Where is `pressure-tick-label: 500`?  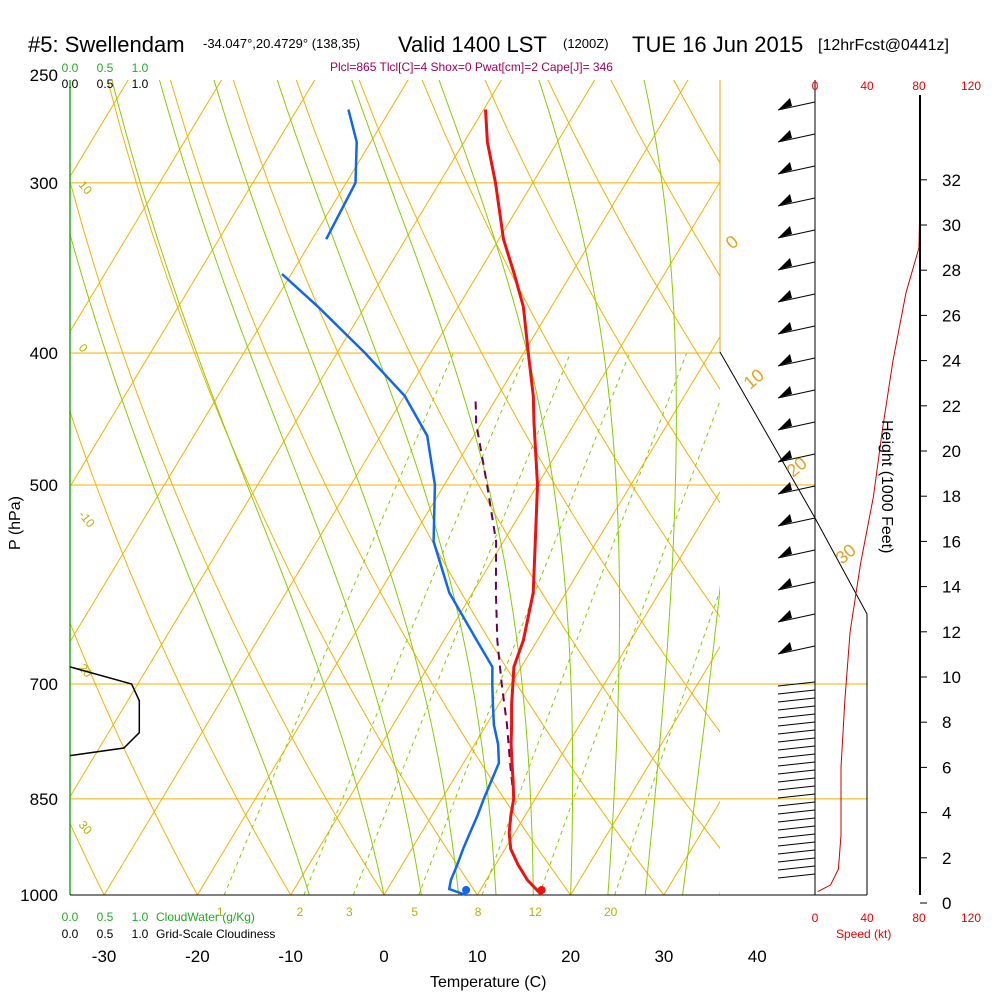 pressure-tick-label: 500 is located at coordinates (44, 485).